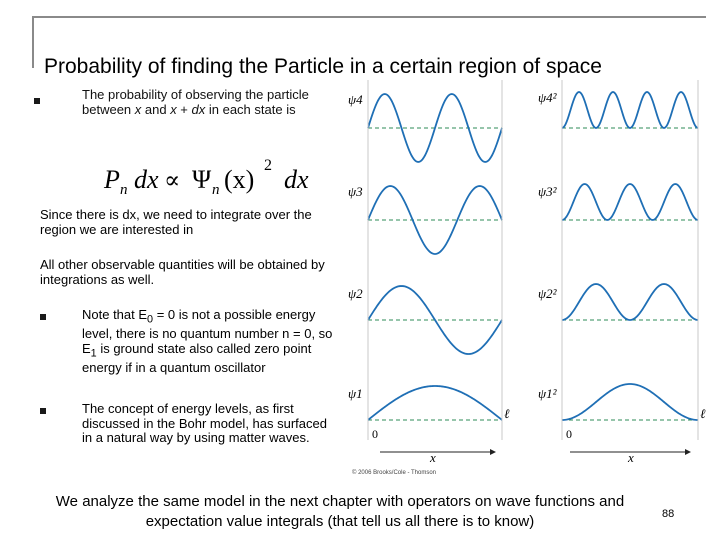 This screenshot has height=540, width=720. What do you see at coordinates (369, 17) in the screenshot?
I see `frame-top-line` at bounding box center [369, 17].